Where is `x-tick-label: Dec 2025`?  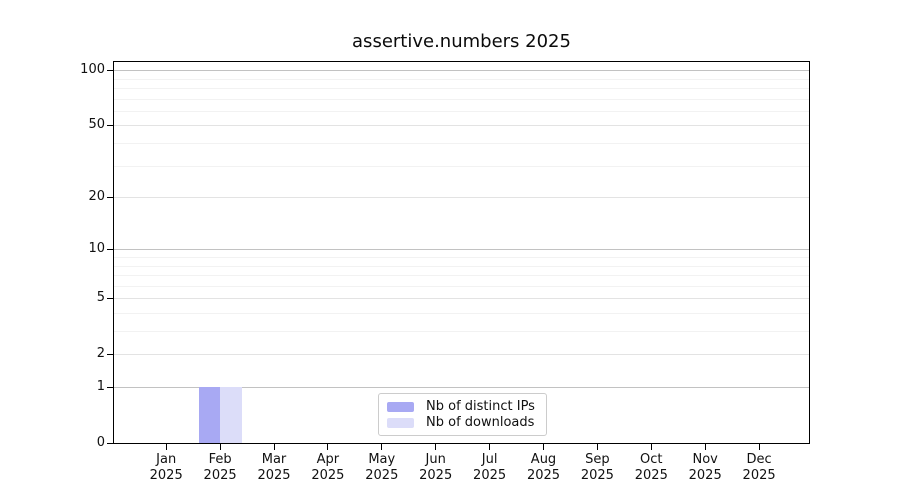
x-tick-label: Dec 2025 is located at coordinates (759, 468).